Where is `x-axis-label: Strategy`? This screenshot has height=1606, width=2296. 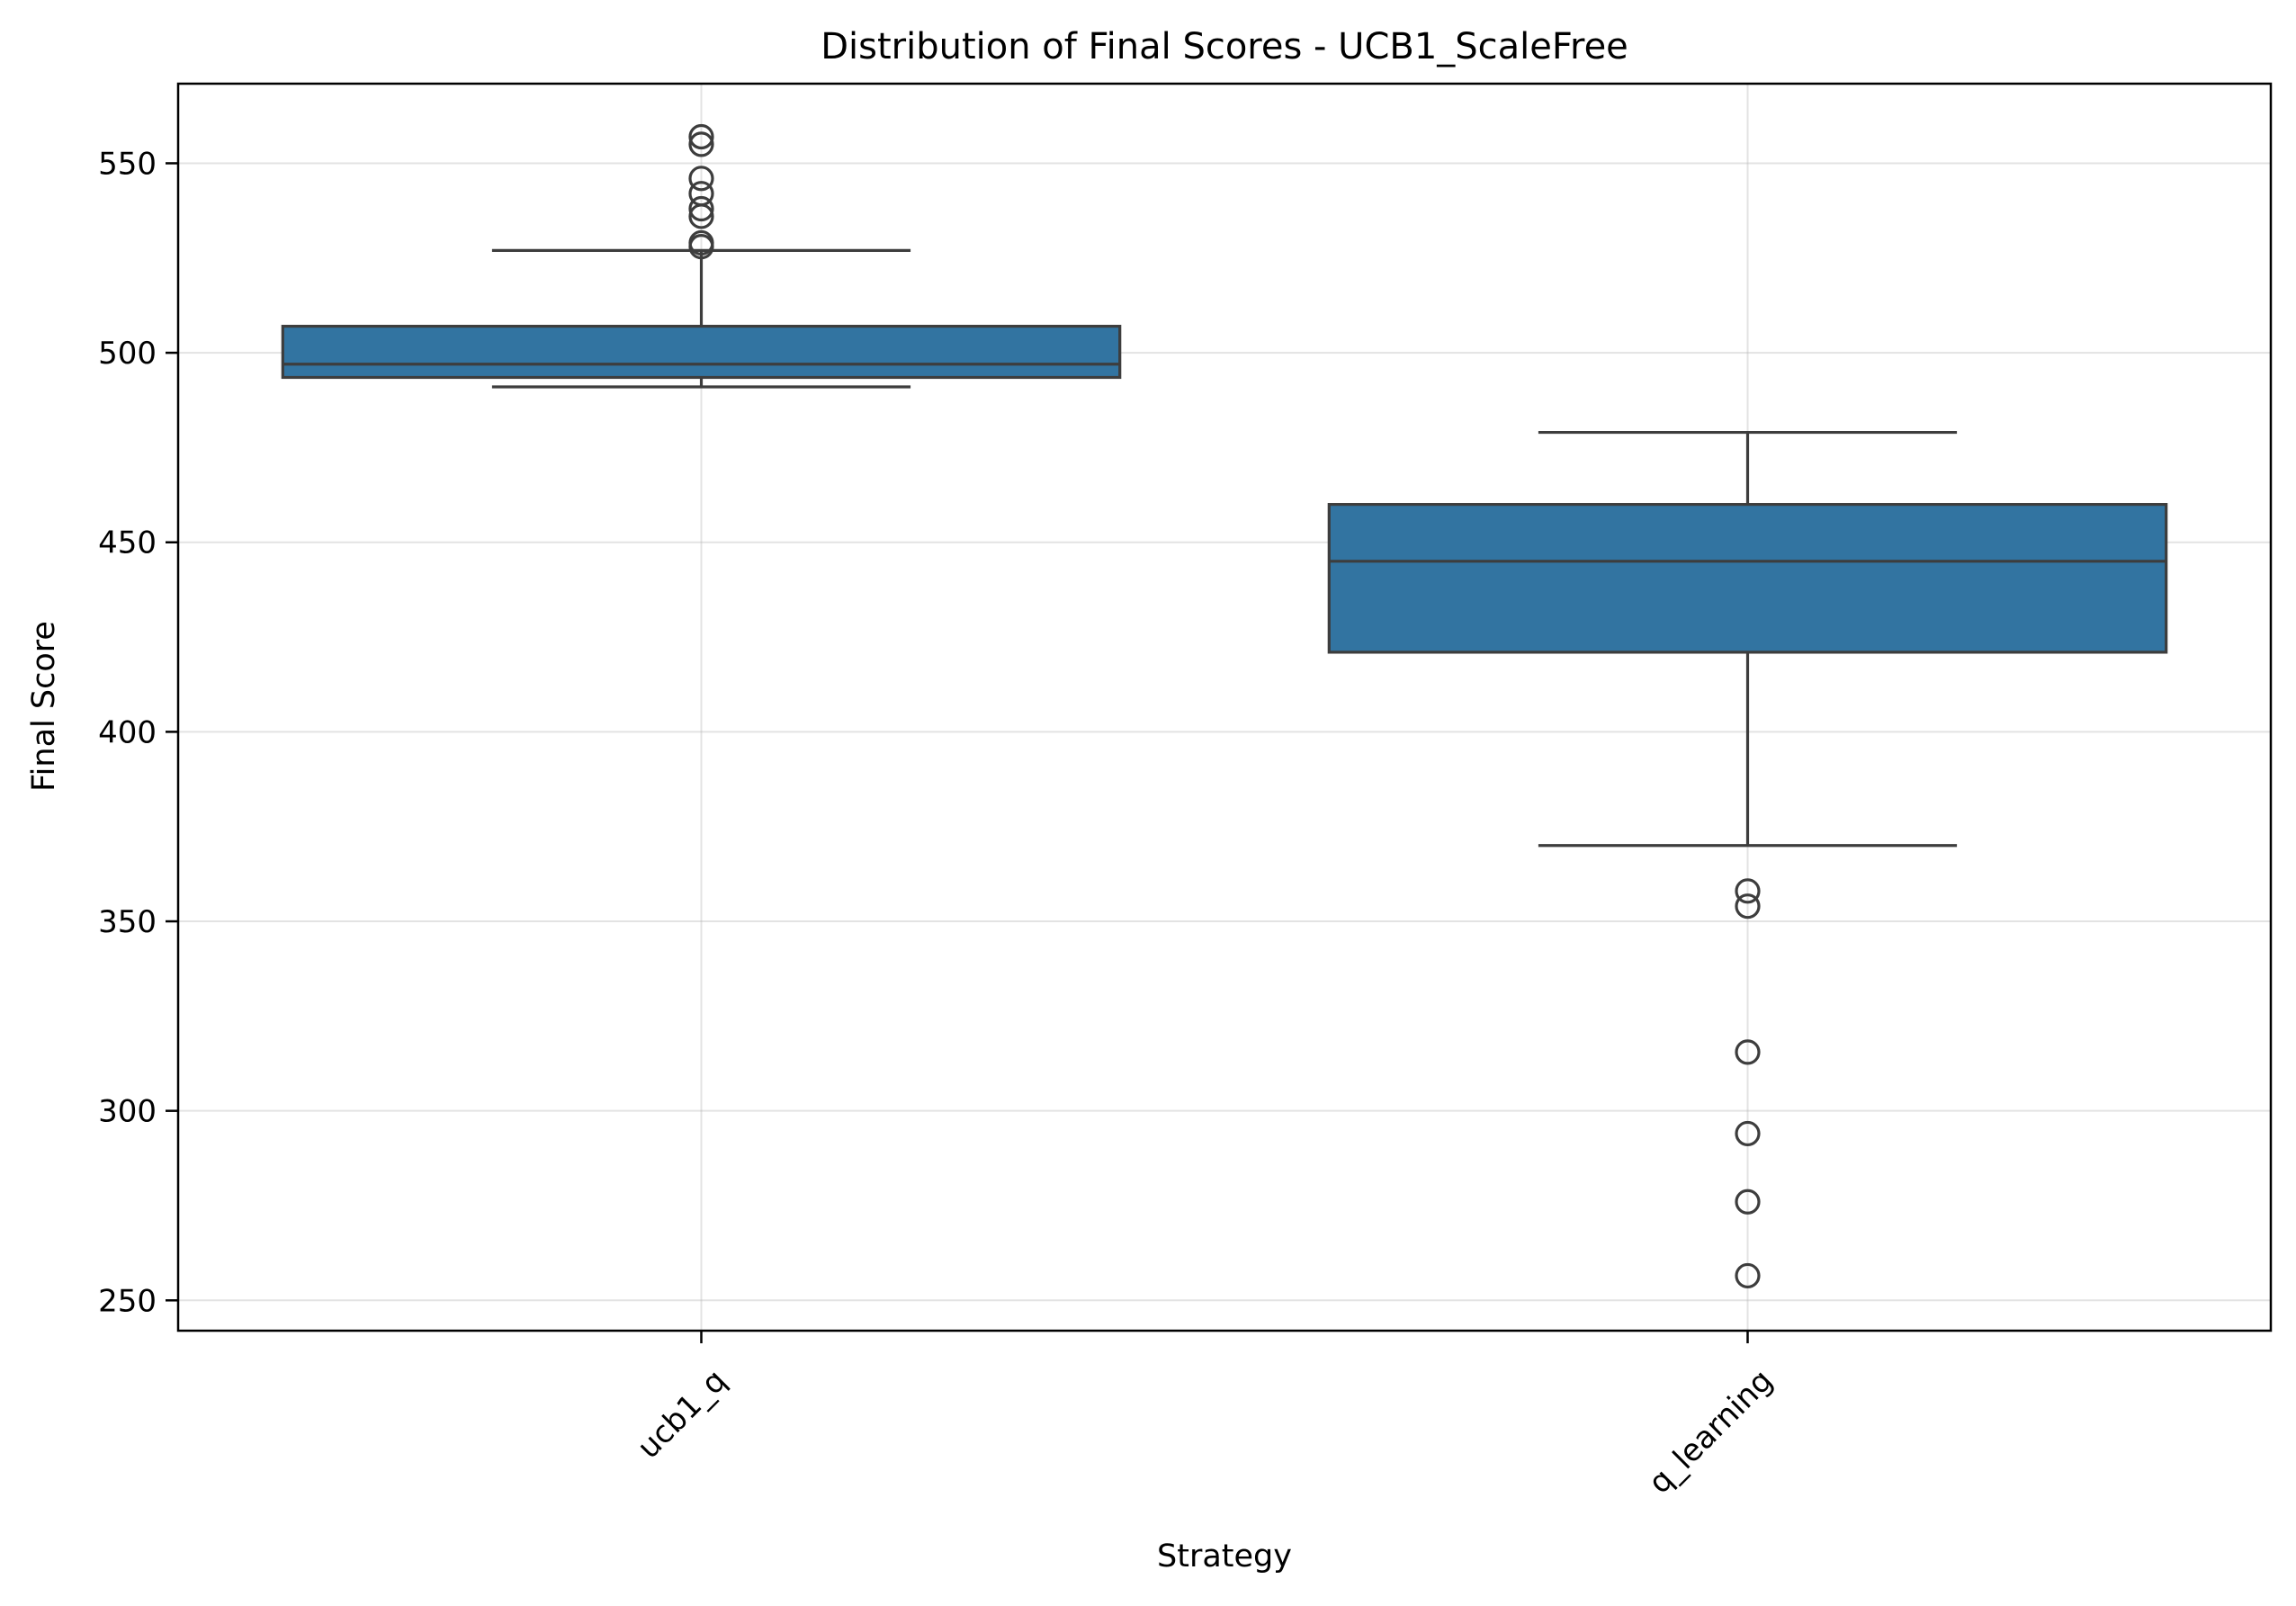 x-axis-label: Strategy is located at coordinates (1224, 1557).